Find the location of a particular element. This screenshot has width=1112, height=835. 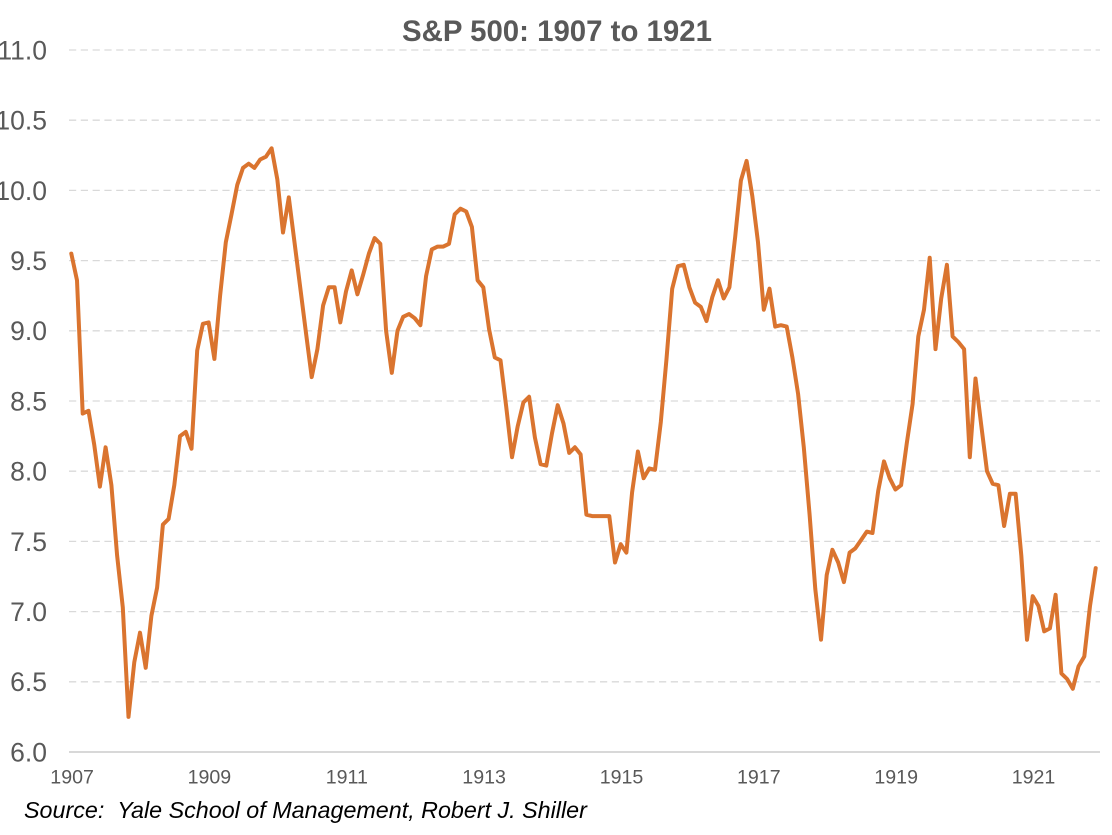

svg-text: 1911 is located at coordinates (347, 778).